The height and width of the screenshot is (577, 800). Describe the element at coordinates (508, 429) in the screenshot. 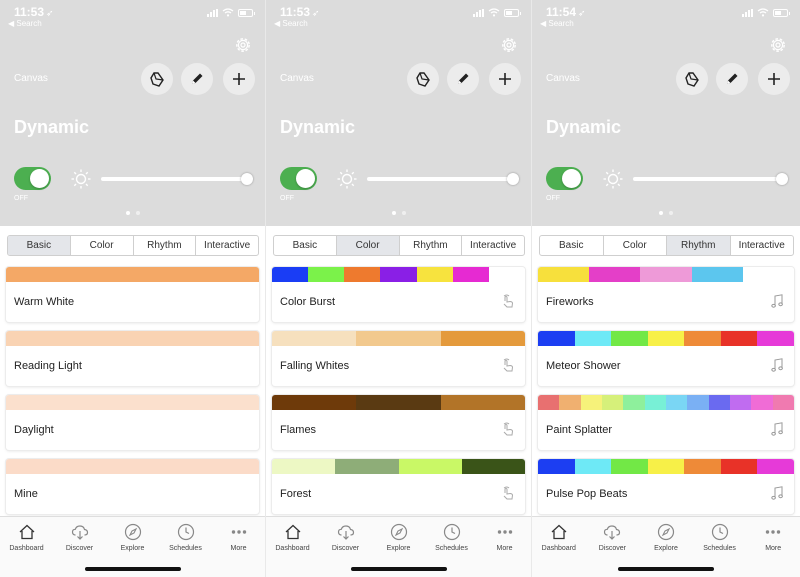

I see `touch-icon` at that location.